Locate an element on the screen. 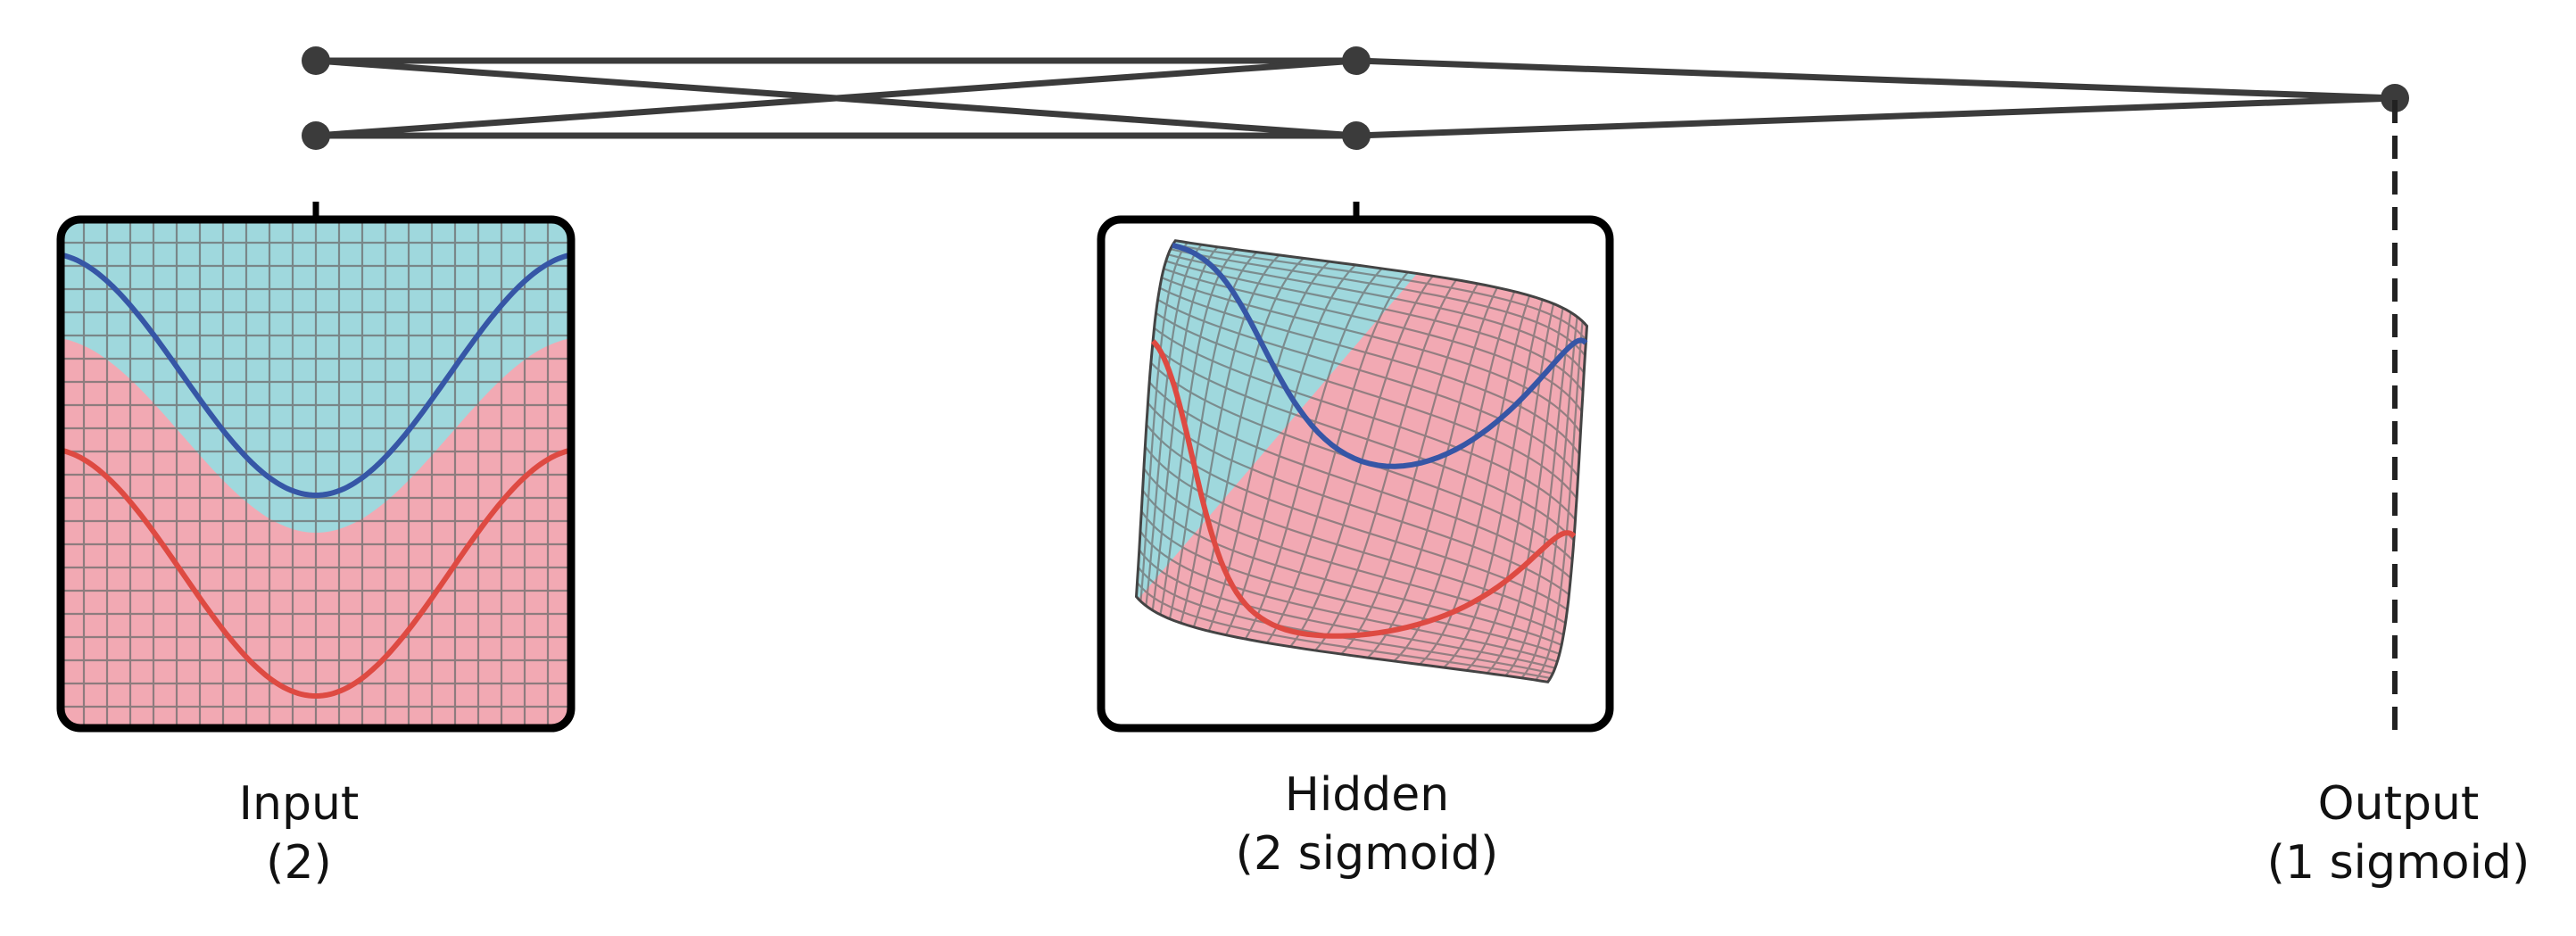 This screenshot has height=936, width=2576. input-curve-blue is located at coordinates (316, 375).